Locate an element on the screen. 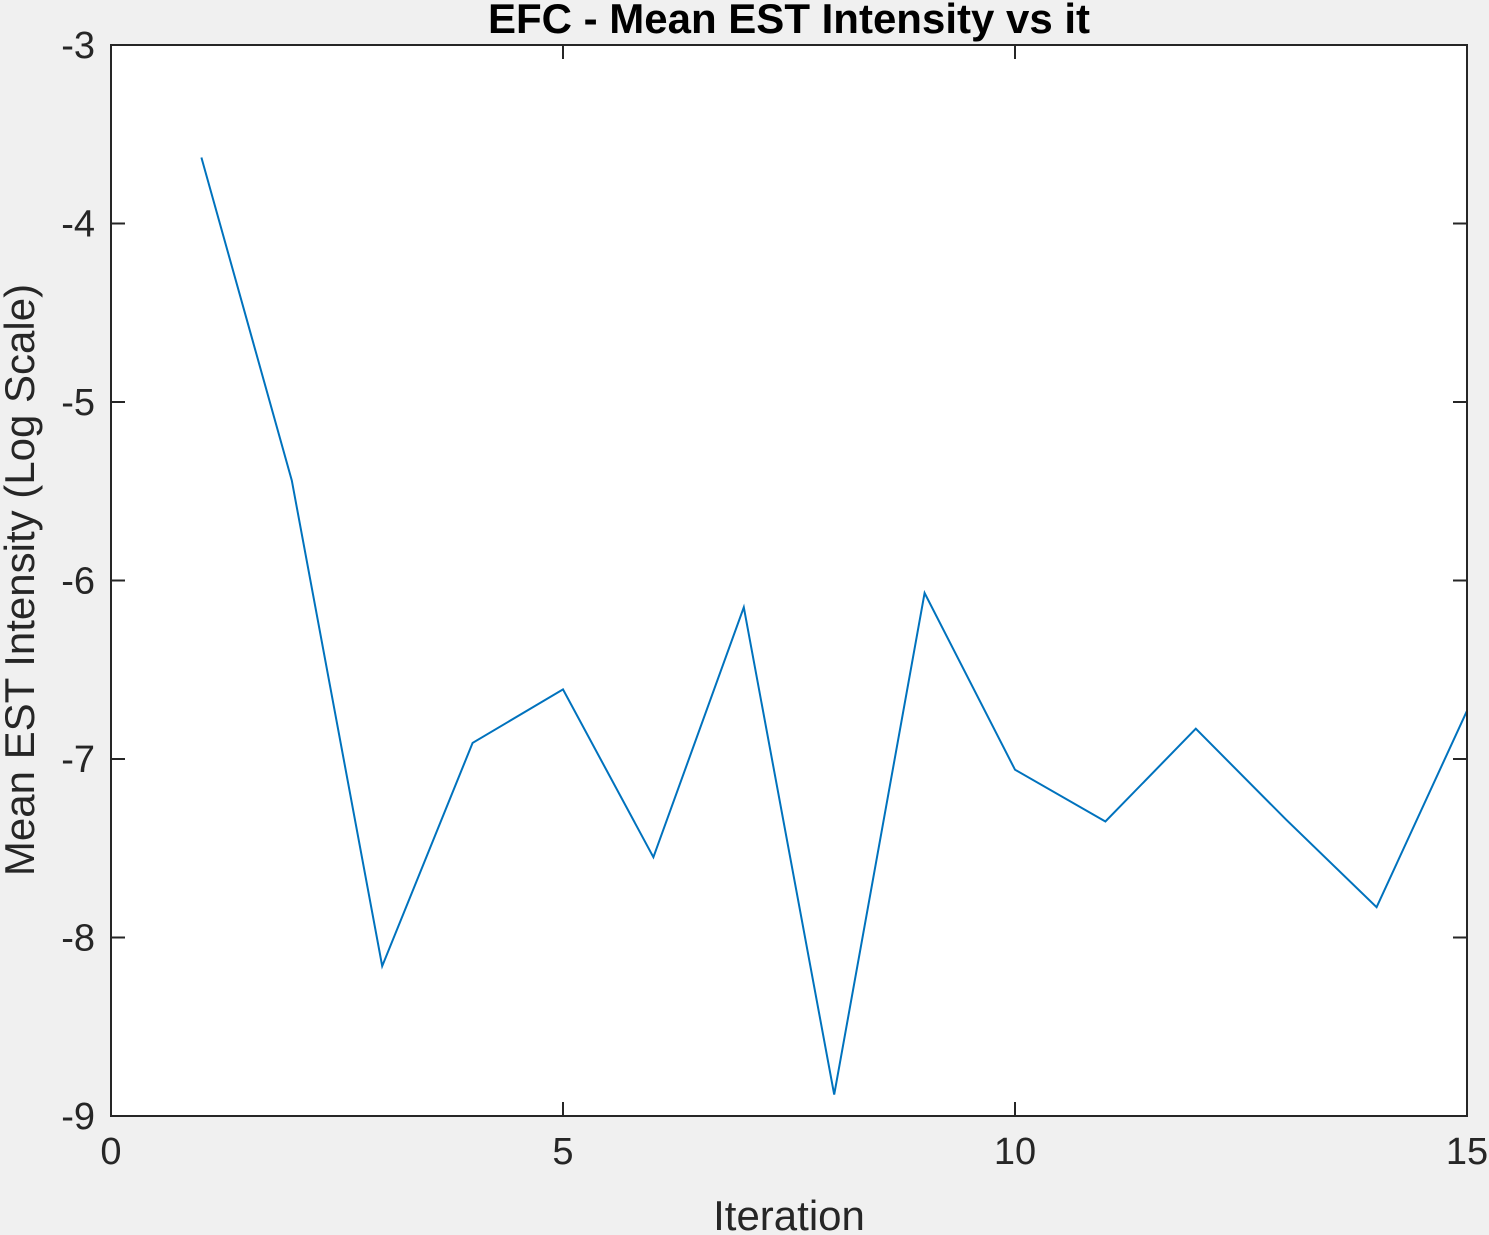 This screenshot has width=1489, height=1235. x-tick-label: 15 is located at coordinates (1467, 1152).